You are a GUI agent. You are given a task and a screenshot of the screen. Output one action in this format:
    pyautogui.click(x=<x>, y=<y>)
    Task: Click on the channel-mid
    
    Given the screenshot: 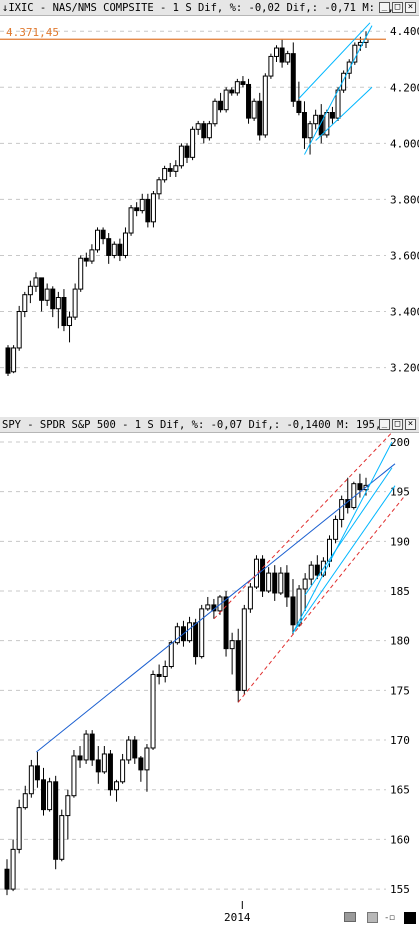 What is the action you would take?
    pyautogui.click(x=348, y=531)
    